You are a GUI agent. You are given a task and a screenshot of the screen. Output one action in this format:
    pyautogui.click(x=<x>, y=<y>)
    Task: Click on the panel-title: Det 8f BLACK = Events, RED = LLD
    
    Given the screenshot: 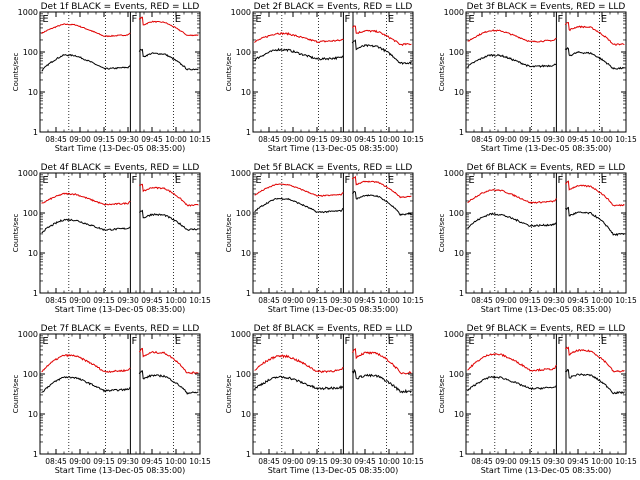 What is the action you would take?
    pyautogui.click(x=333, y=329)
    